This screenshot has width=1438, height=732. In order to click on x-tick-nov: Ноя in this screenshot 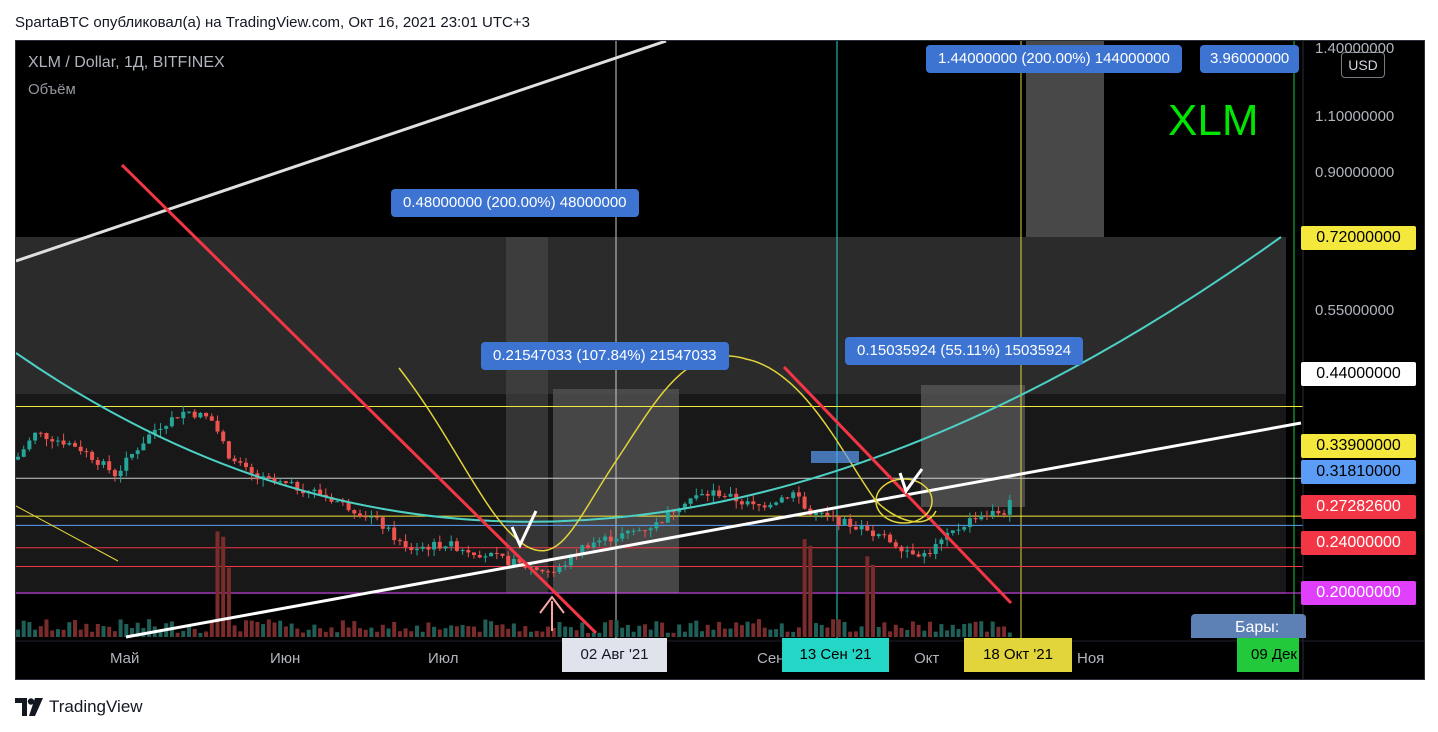, I will do `click(1091, 658)`.